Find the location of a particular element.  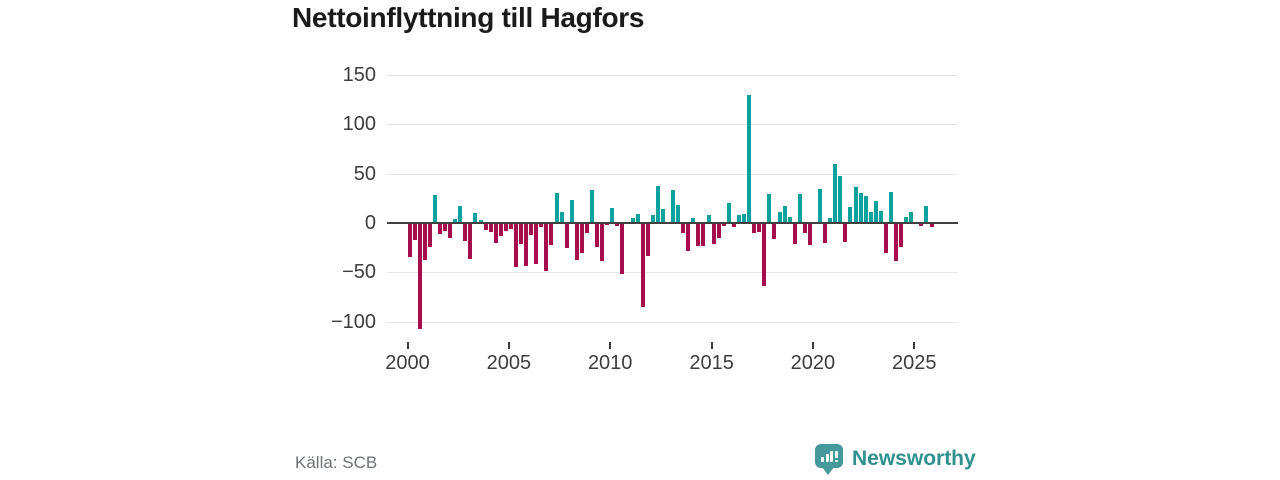

newsworthy-logo-icon is located at coordinates (829, 459).